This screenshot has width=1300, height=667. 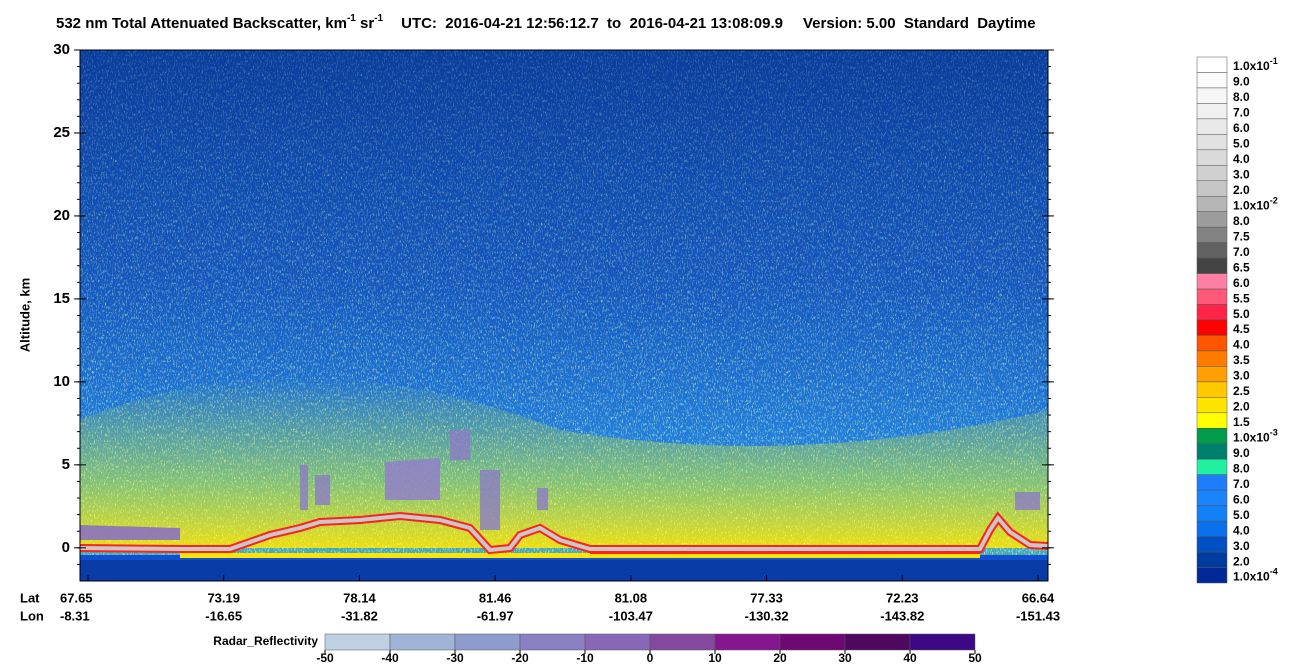 I want to click on radar-tick-label: -30, so click(x=455, y=658).